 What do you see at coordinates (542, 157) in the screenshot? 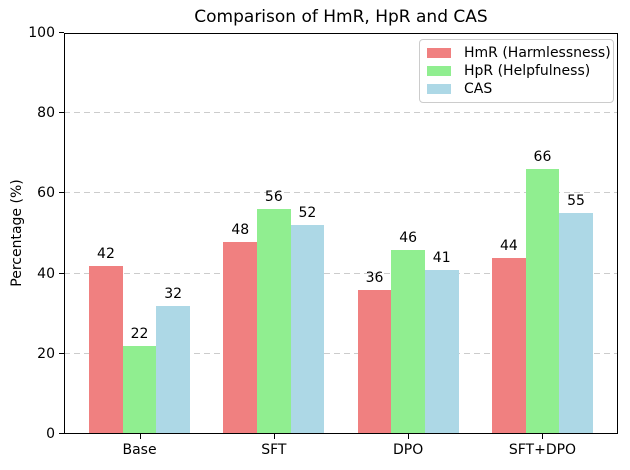
I see `bar-value-label: 66` at bounding box center [542, 157].